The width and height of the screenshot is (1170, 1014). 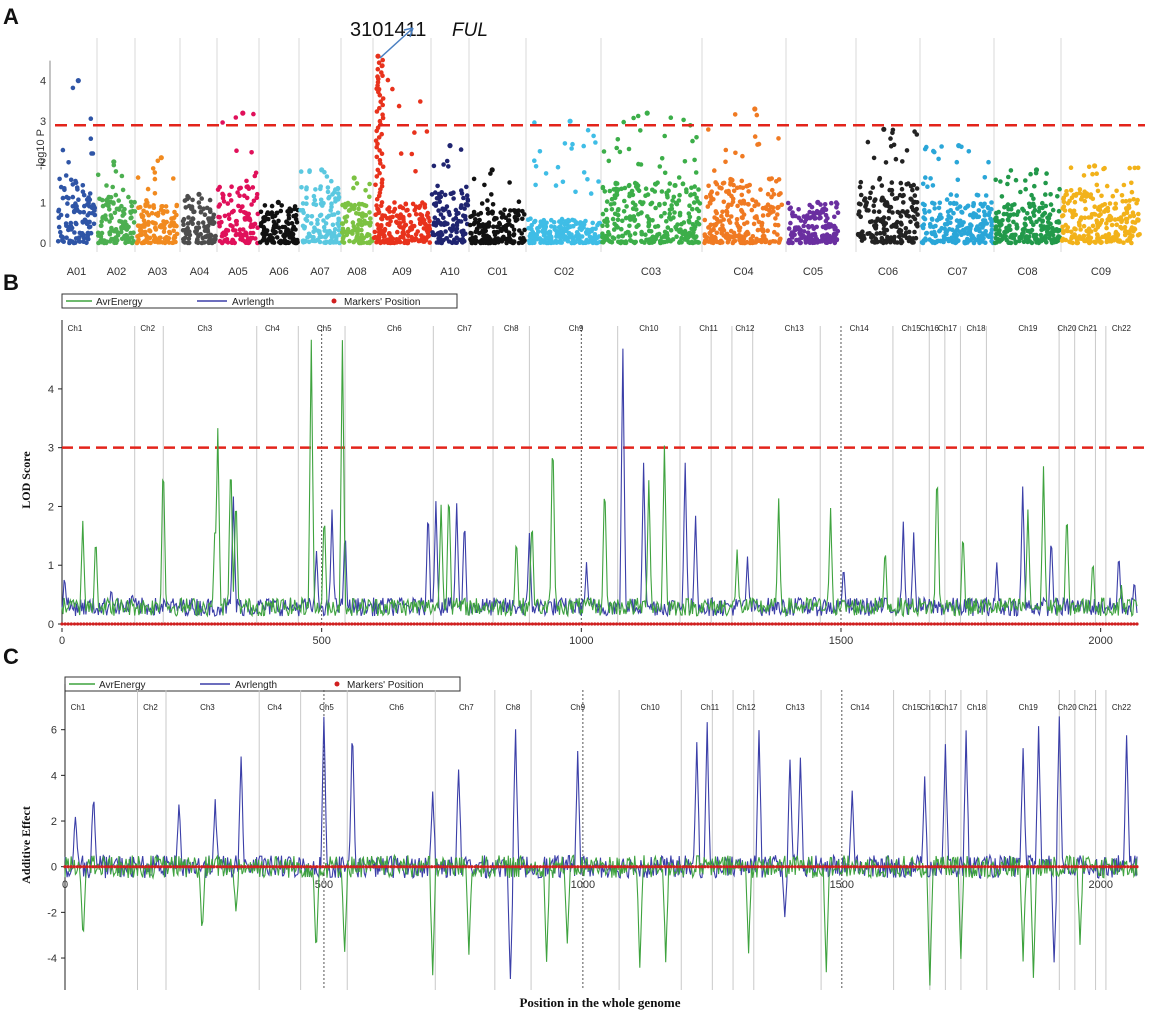 I want to click on additive-ylabel: Additive Effect, so click(x=26, y=845).